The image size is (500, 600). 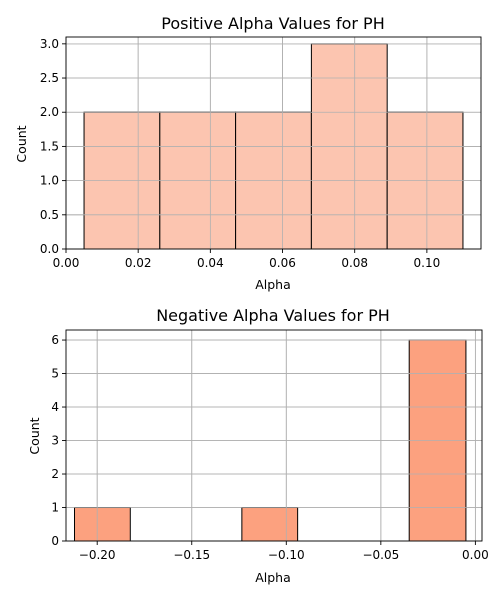 I want to click on x-tick-label: −0.05, so click(x=380, y=555).